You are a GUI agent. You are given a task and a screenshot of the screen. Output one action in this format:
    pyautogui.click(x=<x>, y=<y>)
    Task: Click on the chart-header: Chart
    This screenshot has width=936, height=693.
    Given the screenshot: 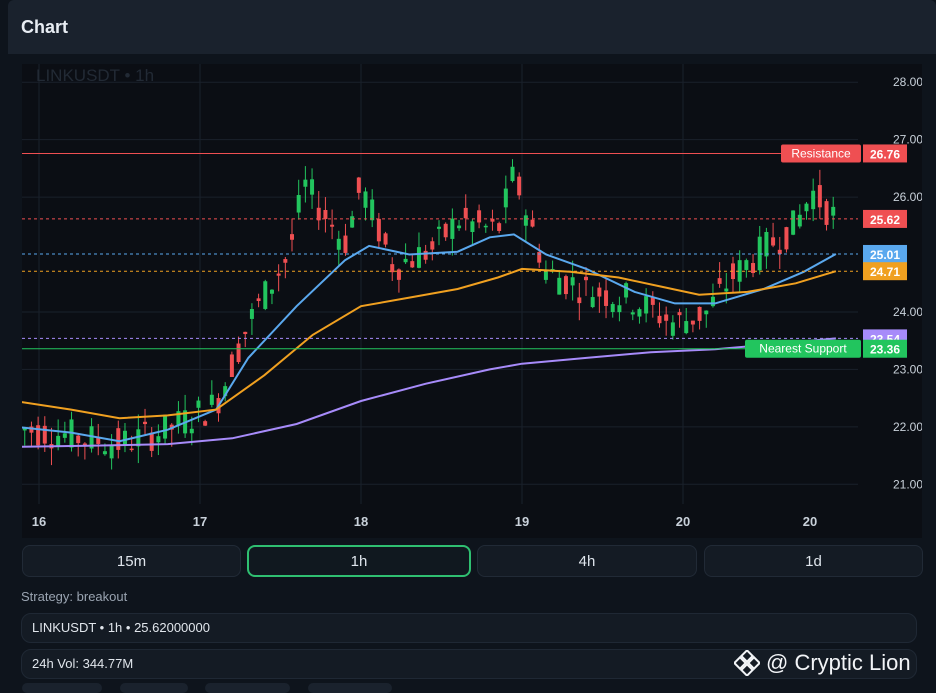 What is the action you would take?
    pyautogui.click(x=472, y=27)
    